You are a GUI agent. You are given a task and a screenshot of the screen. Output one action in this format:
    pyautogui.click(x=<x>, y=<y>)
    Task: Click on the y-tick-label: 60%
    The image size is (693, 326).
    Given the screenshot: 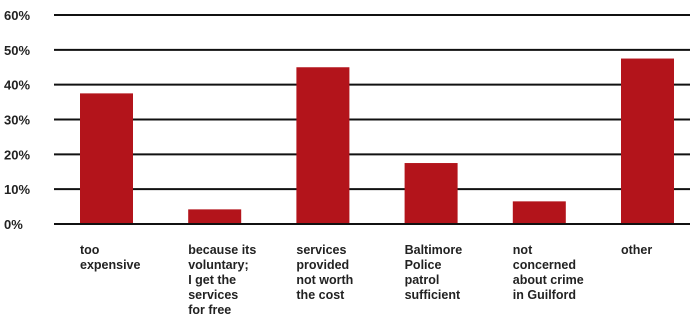 What is the action you would take?
    pyautogui.click(x=17, y=15)
    